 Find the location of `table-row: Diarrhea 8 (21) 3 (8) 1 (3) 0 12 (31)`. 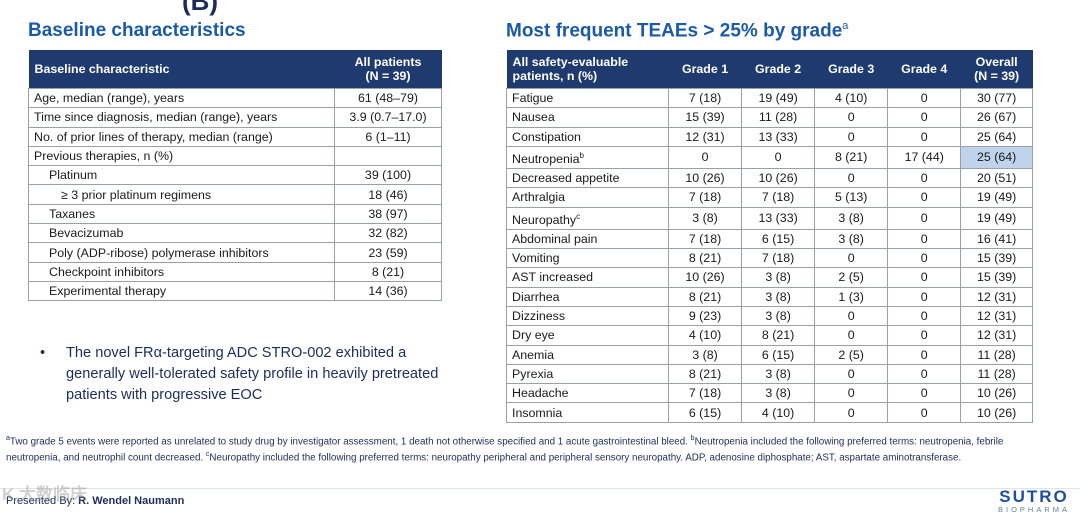

table-row: Diarrhea 8 (21) 3 (8) 1 (3) 0 12 (31) is located at coordinates (769, 296).